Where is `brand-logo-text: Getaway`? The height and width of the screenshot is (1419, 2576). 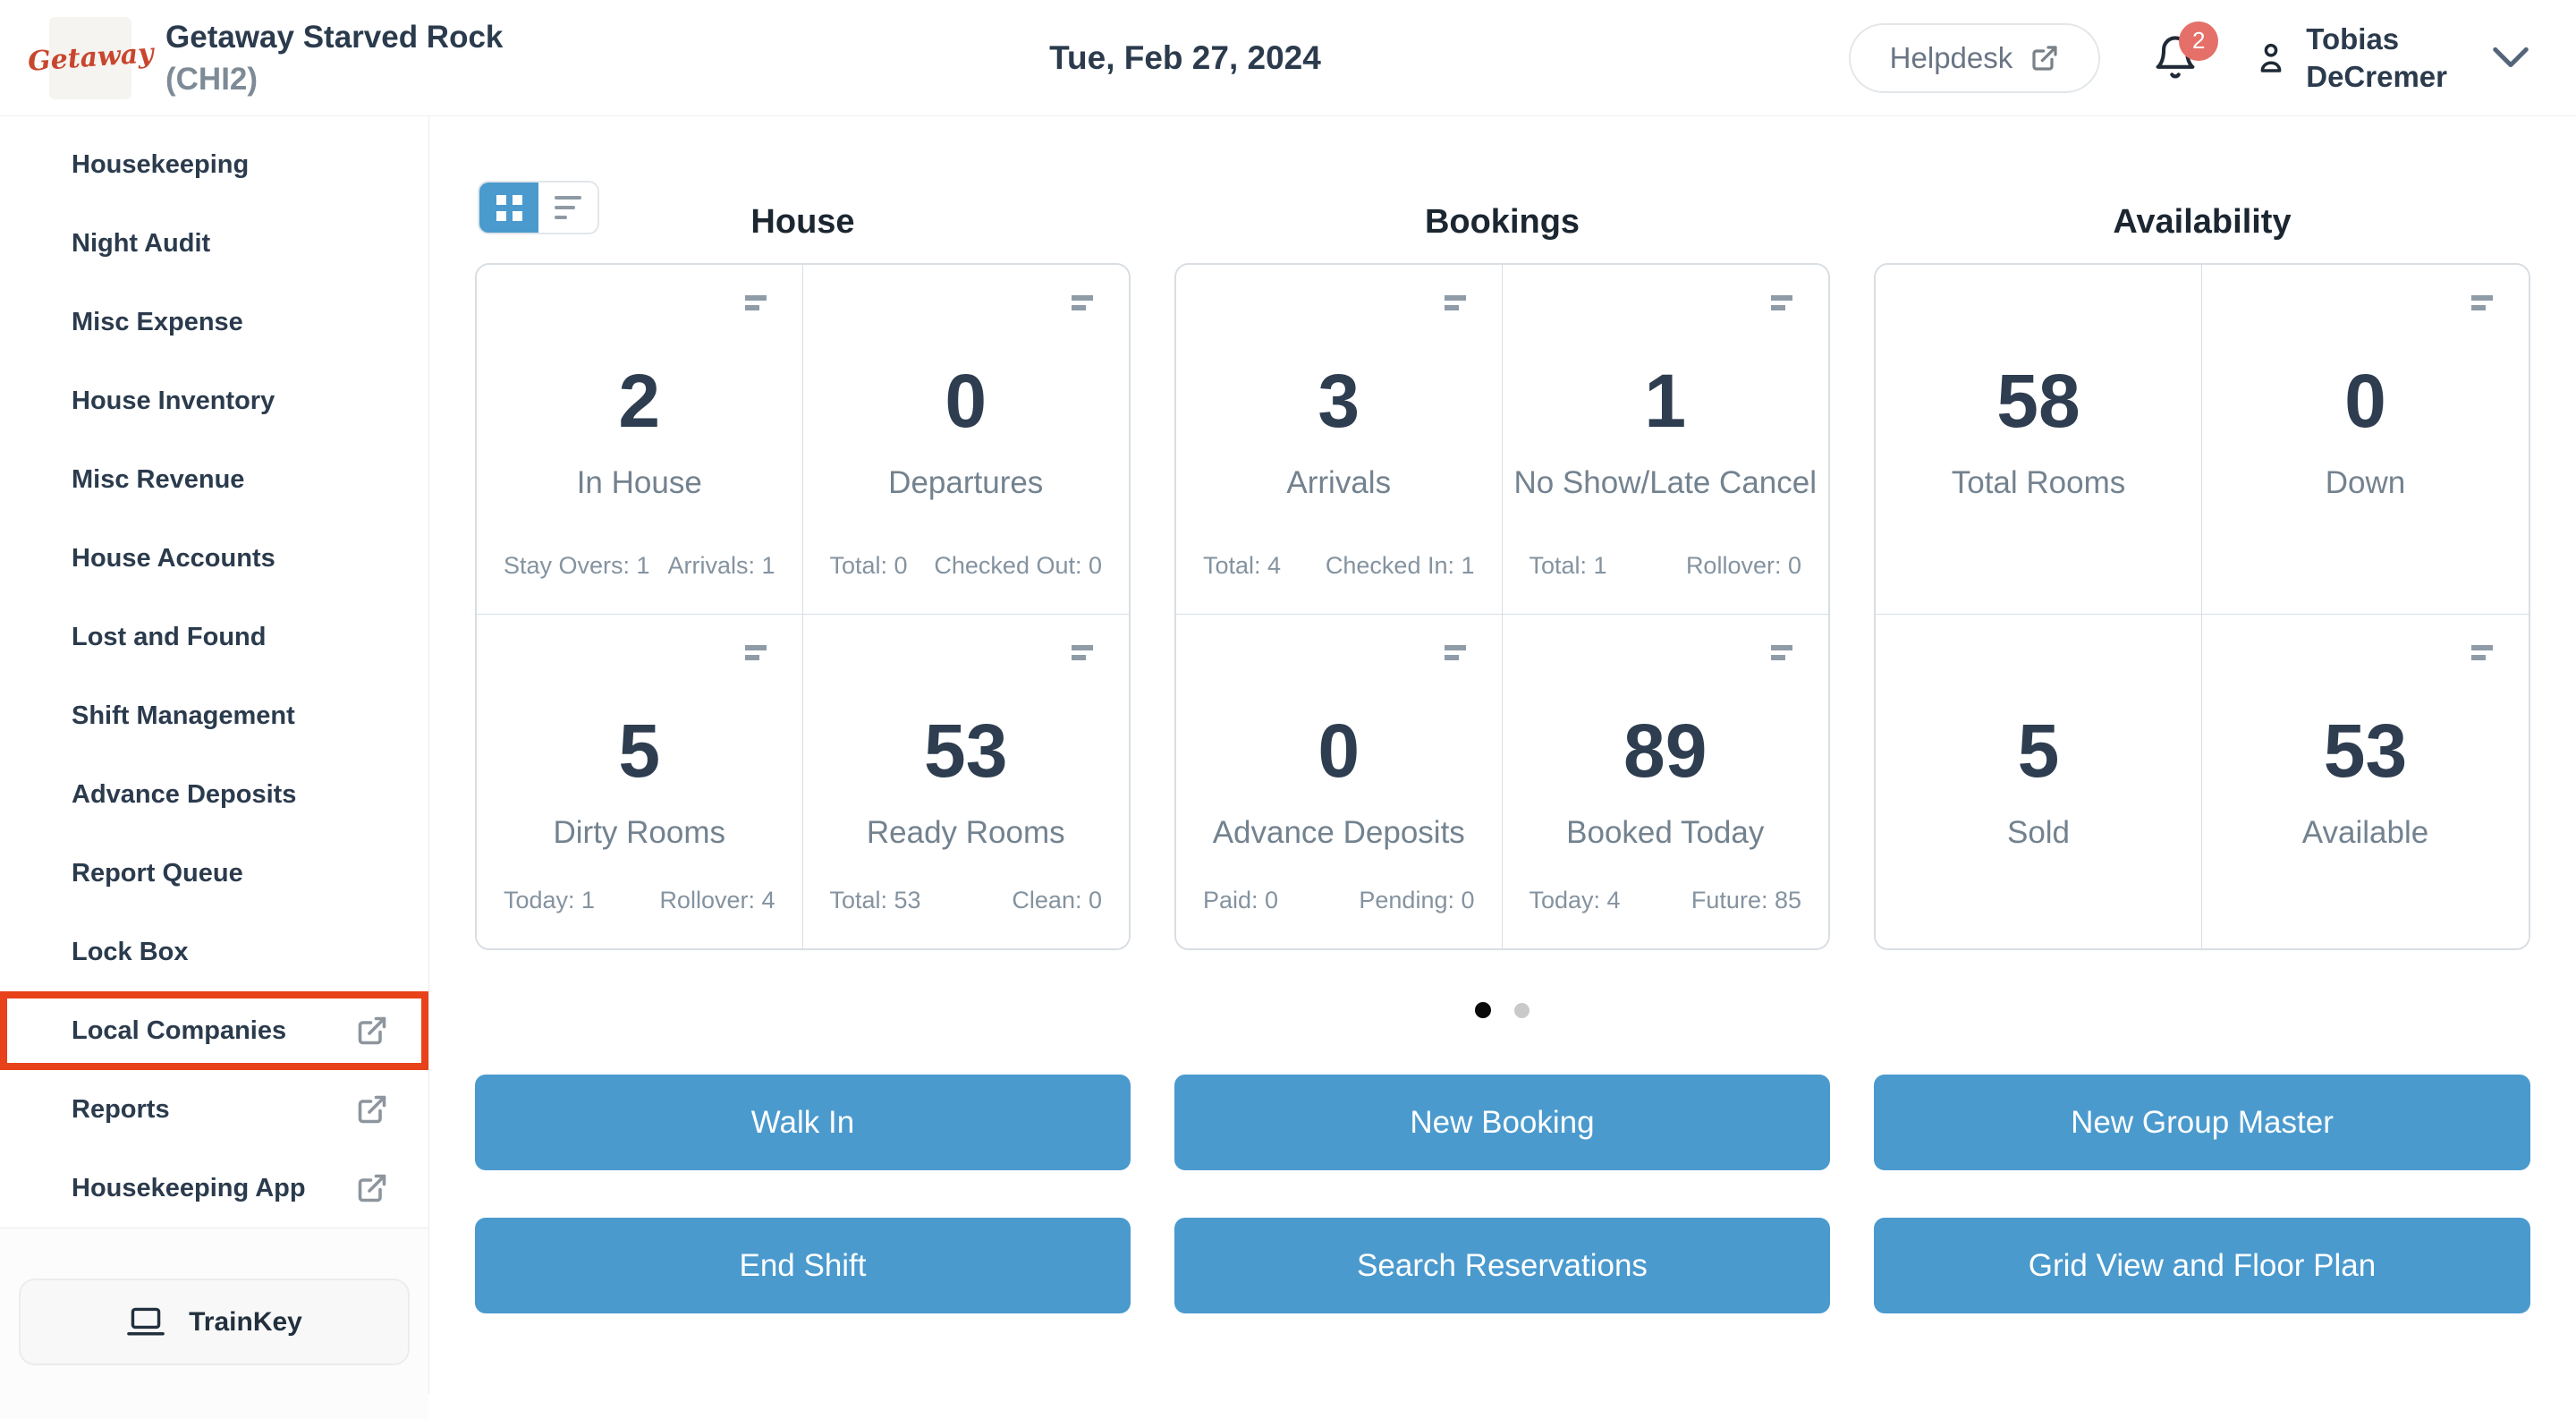
brand-logo-text: Getaway is located at coordinates (91, 58).